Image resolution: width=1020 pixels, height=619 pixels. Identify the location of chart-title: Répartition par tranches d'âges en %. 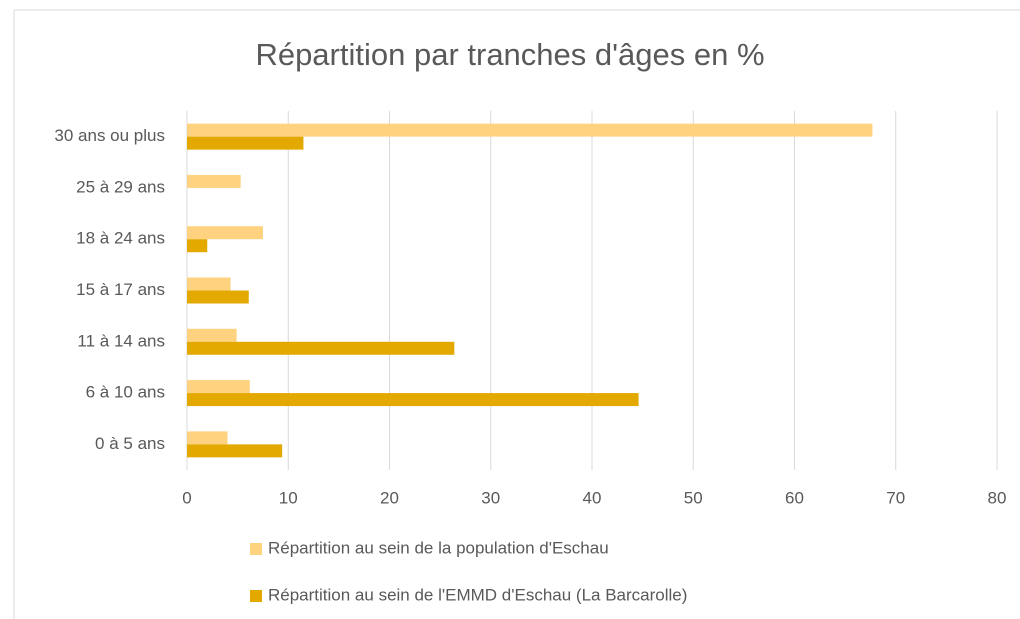
(509, 54).